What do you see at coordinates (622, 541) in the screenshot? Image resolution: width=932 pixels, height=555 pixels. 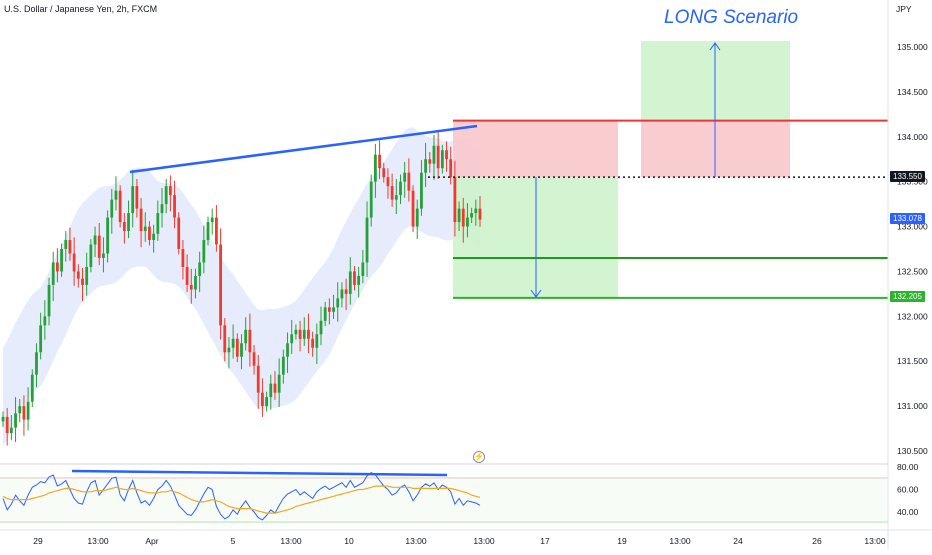 I see `time-tick-label: 19` at bounding box center [622, 541].